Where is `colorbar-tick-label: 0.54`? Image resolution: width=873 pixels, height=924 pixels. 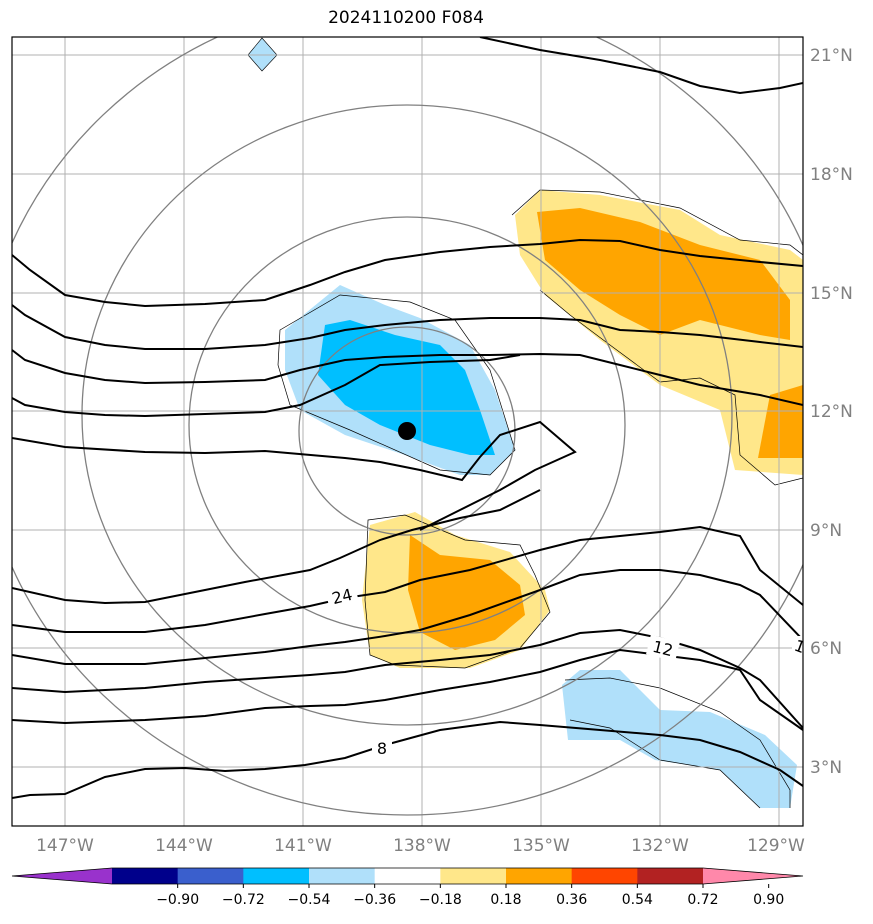
colorbar-tick-label: 0.54 is located at coordinates (637, 900).